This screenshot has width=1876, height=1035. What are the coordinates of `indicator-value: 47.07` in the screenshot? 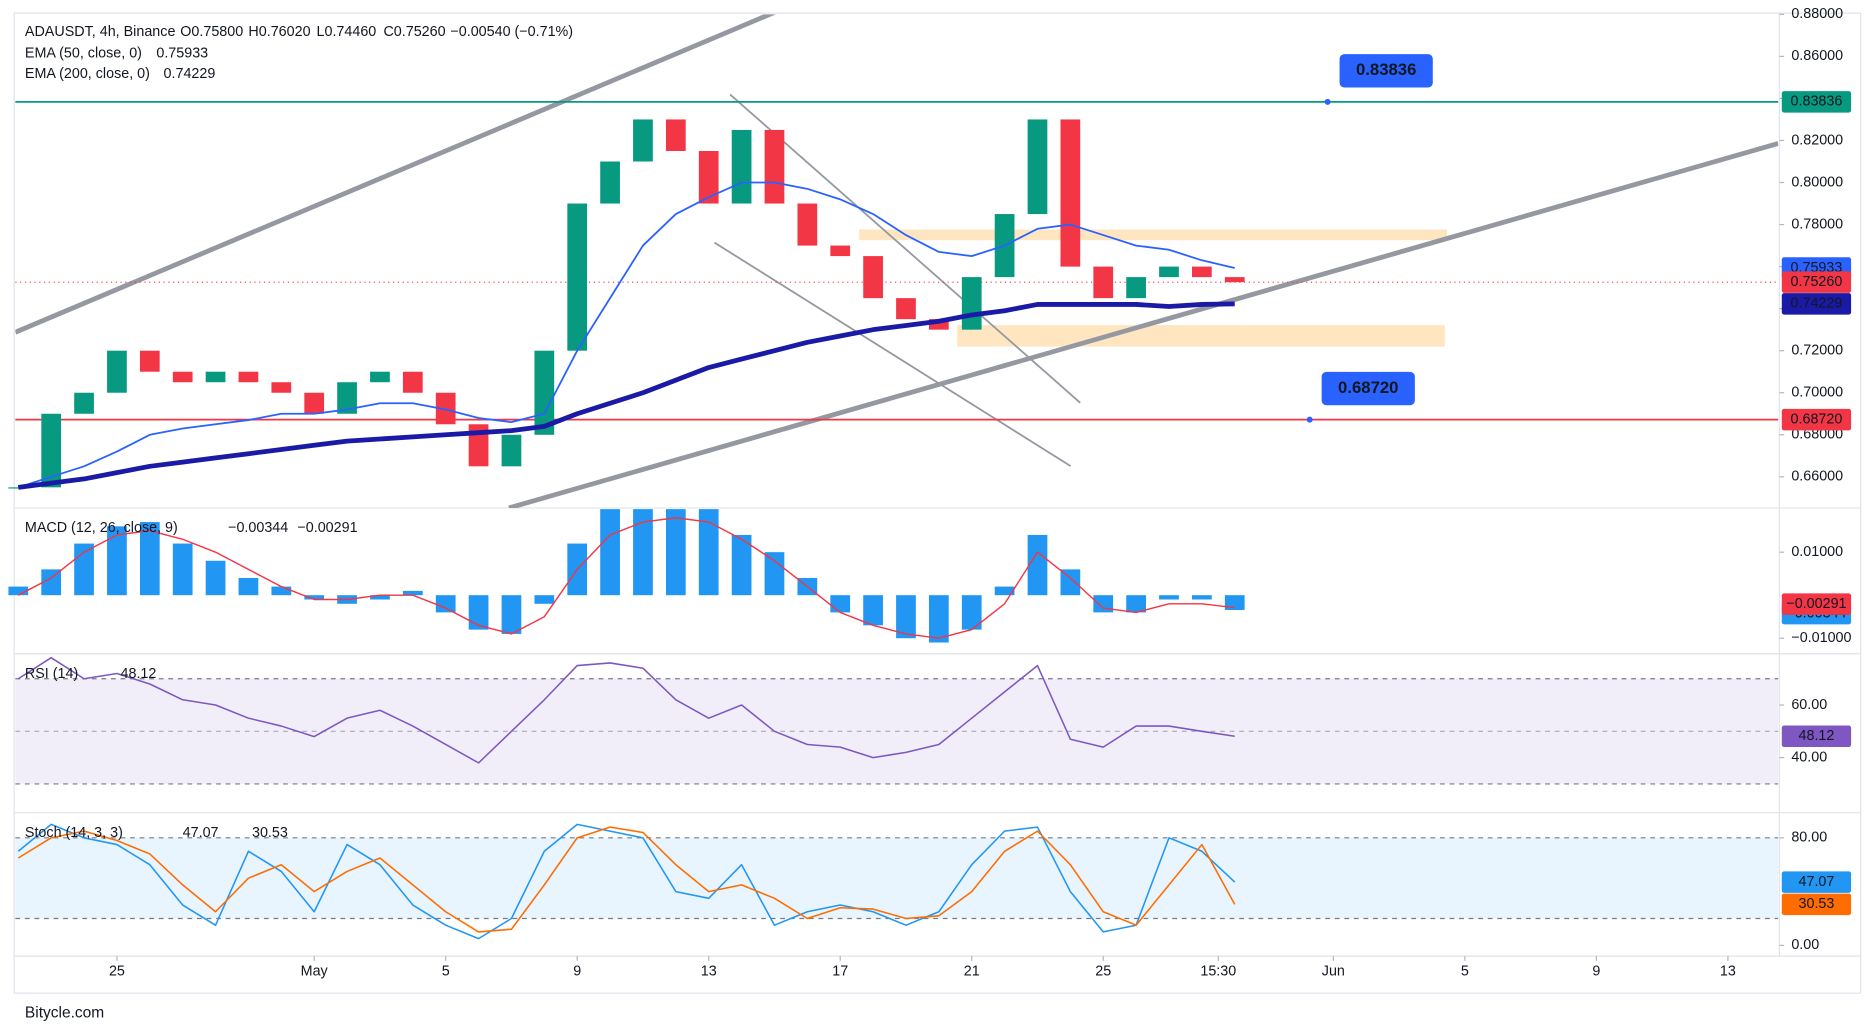 It's located at (201, 833).